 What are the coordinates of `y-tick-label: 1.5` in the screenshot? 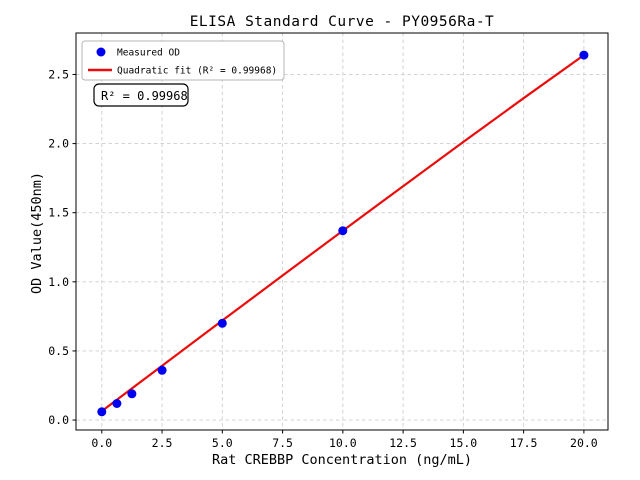 It's located at (58, 213).